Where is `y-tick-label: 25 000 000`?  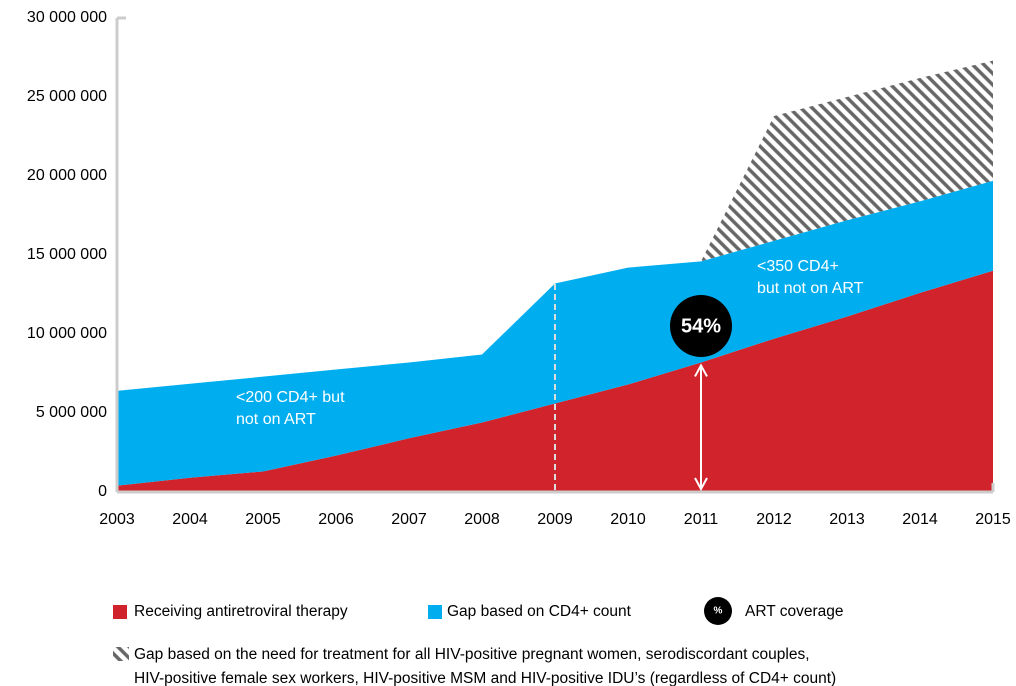
y-tick-label: 25 000 000 is located at coordinates (67, 96).